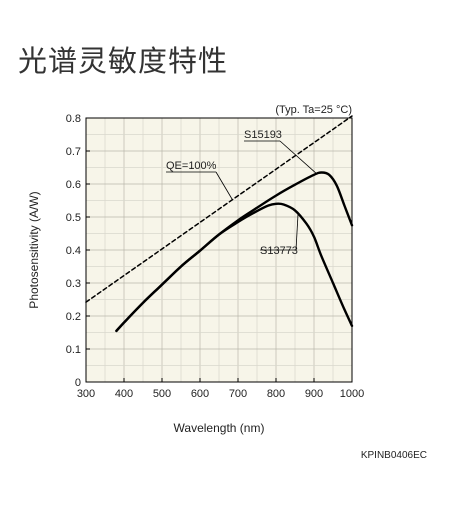  I want to click on x-axis-label: Wavelength (nm), so click(219, 428).